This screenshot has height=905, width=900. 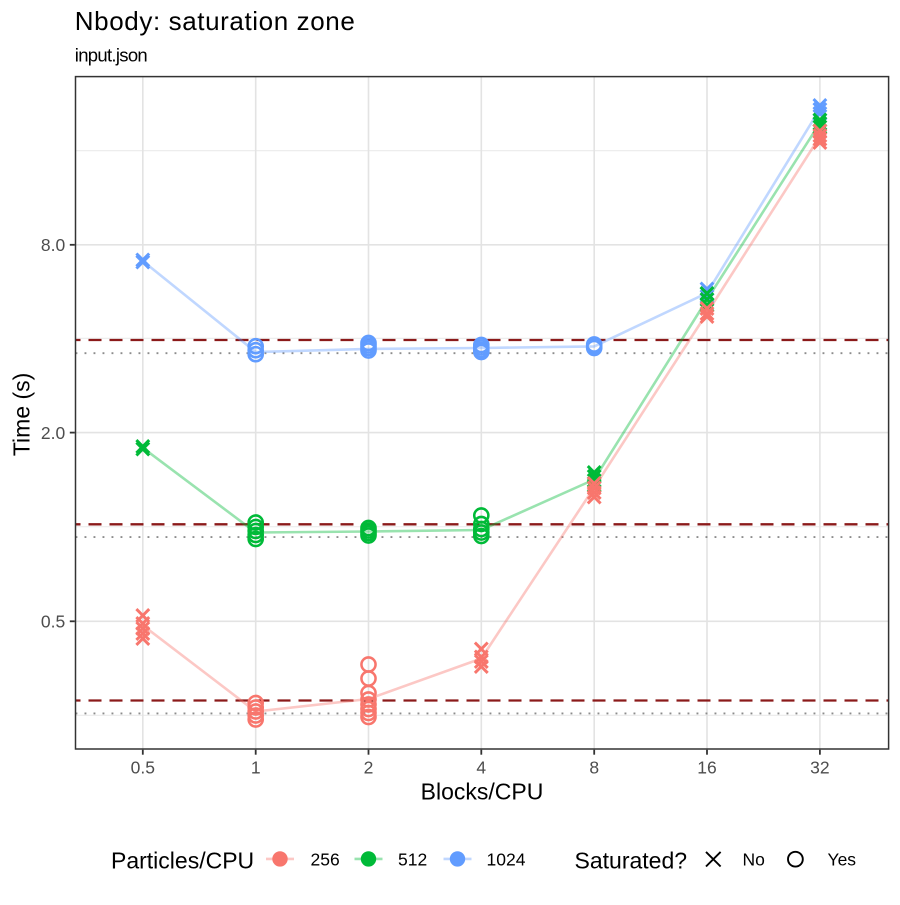 What do you see at coordinates (481, 768) in the screenshot?
I see `svg-text: 4` at bounding box center [481, 768].